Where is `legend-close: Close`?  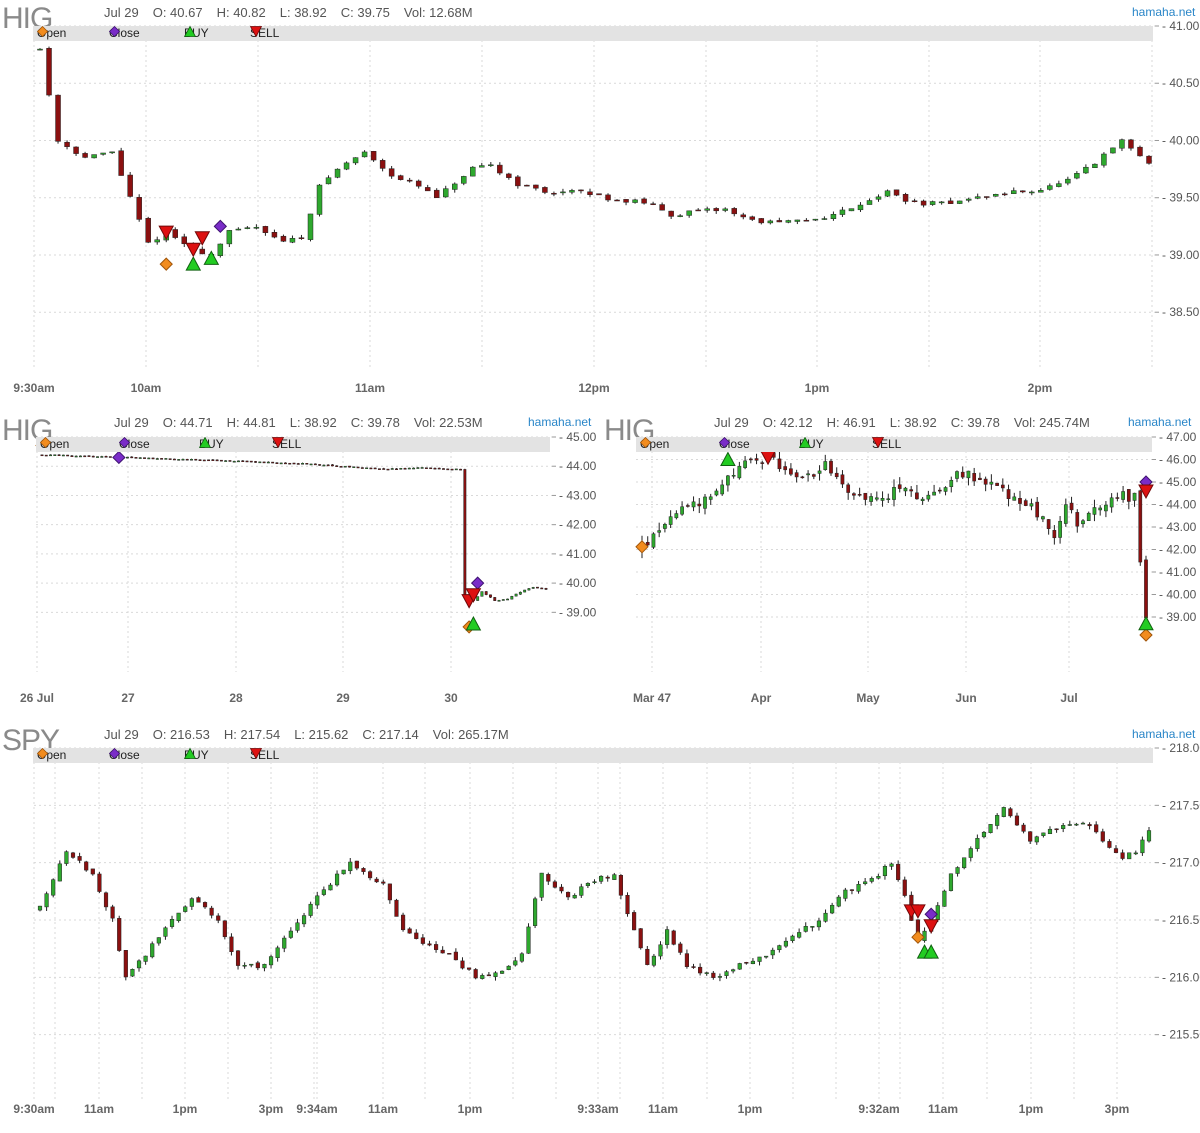
legend-close: Close is located at coordinates (124, 33).